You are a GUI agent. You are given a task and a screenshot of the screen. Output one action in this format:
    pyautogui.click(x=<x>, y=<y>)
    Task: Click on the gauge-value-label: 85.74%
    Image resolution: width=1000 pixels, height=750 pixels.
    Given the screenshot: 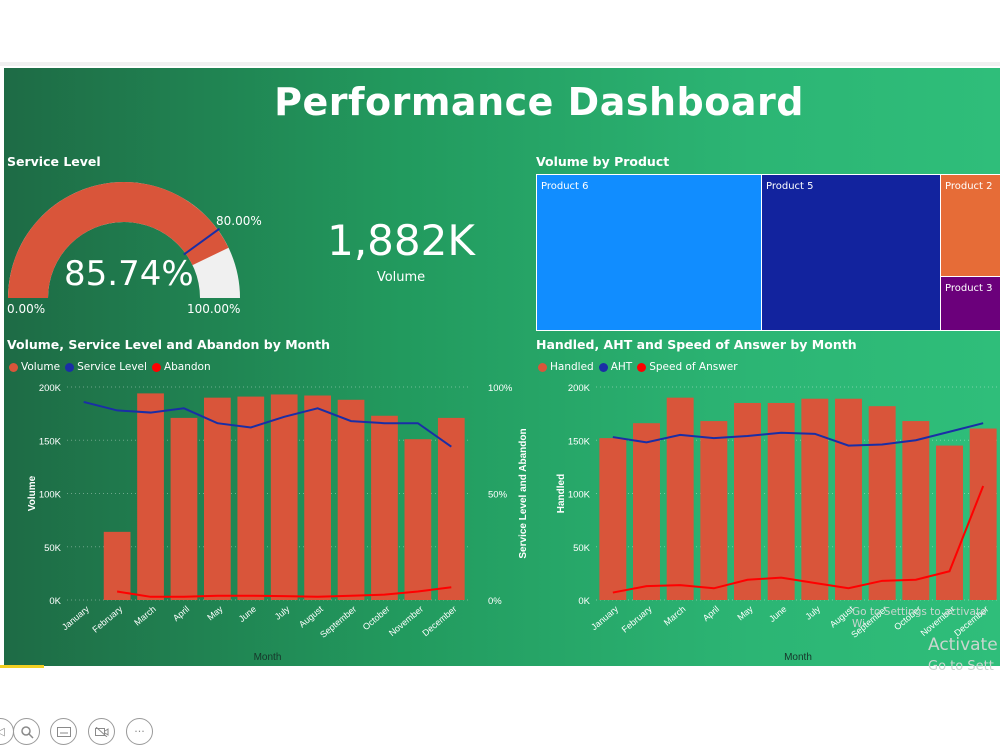 What is the action you would take?
    pyautogui.click(x=129, y=274)
    